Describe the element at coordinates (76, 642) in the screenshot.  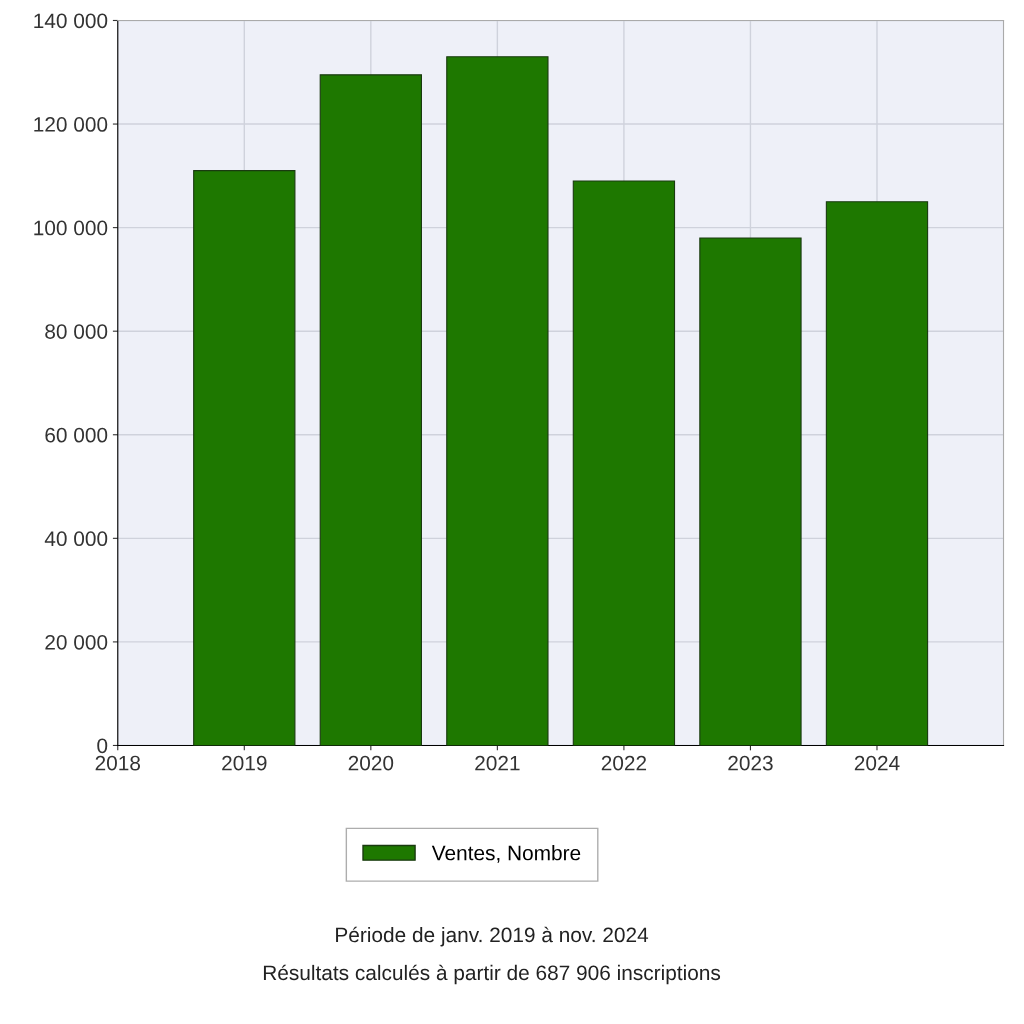
I see `y-tick-label: 20 000` at that location.